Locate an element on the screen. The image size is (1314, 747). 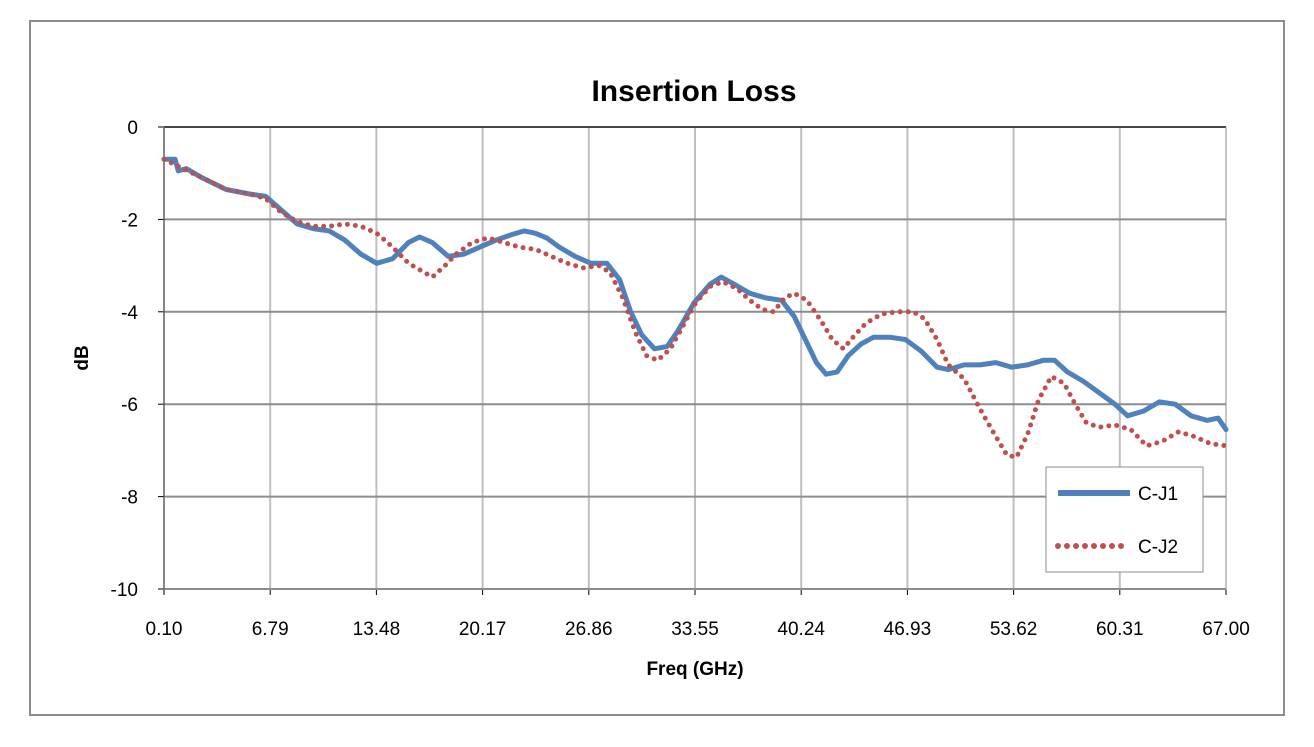
x-axis-label: Freq (GHz) is located at coordinates (694, 669).